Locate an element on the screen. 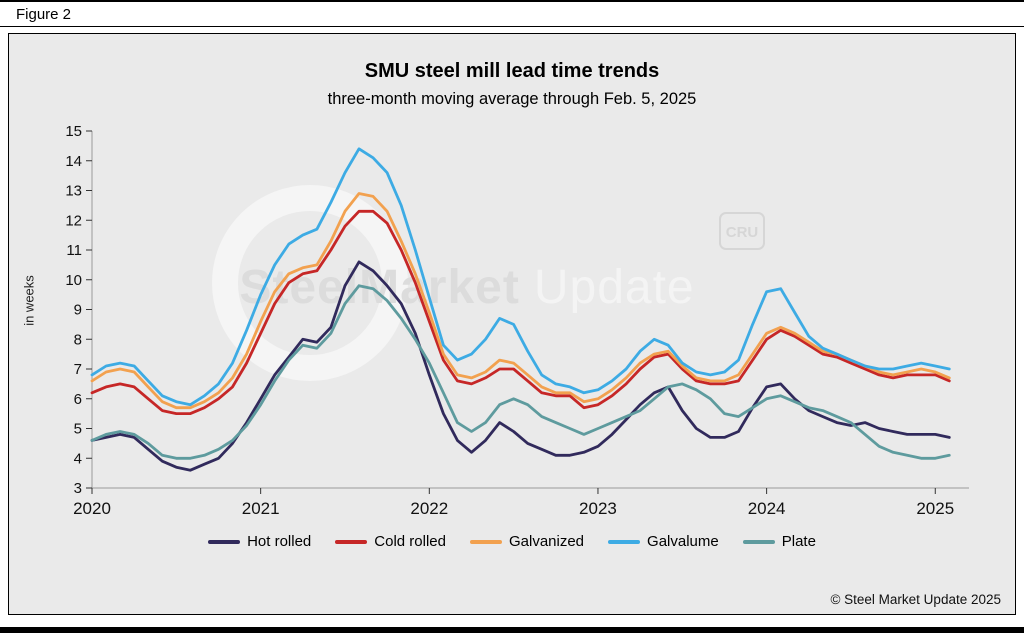 The image size is (1024, 633). cru-logo-text: CRU is located at coordinates (742, 232).